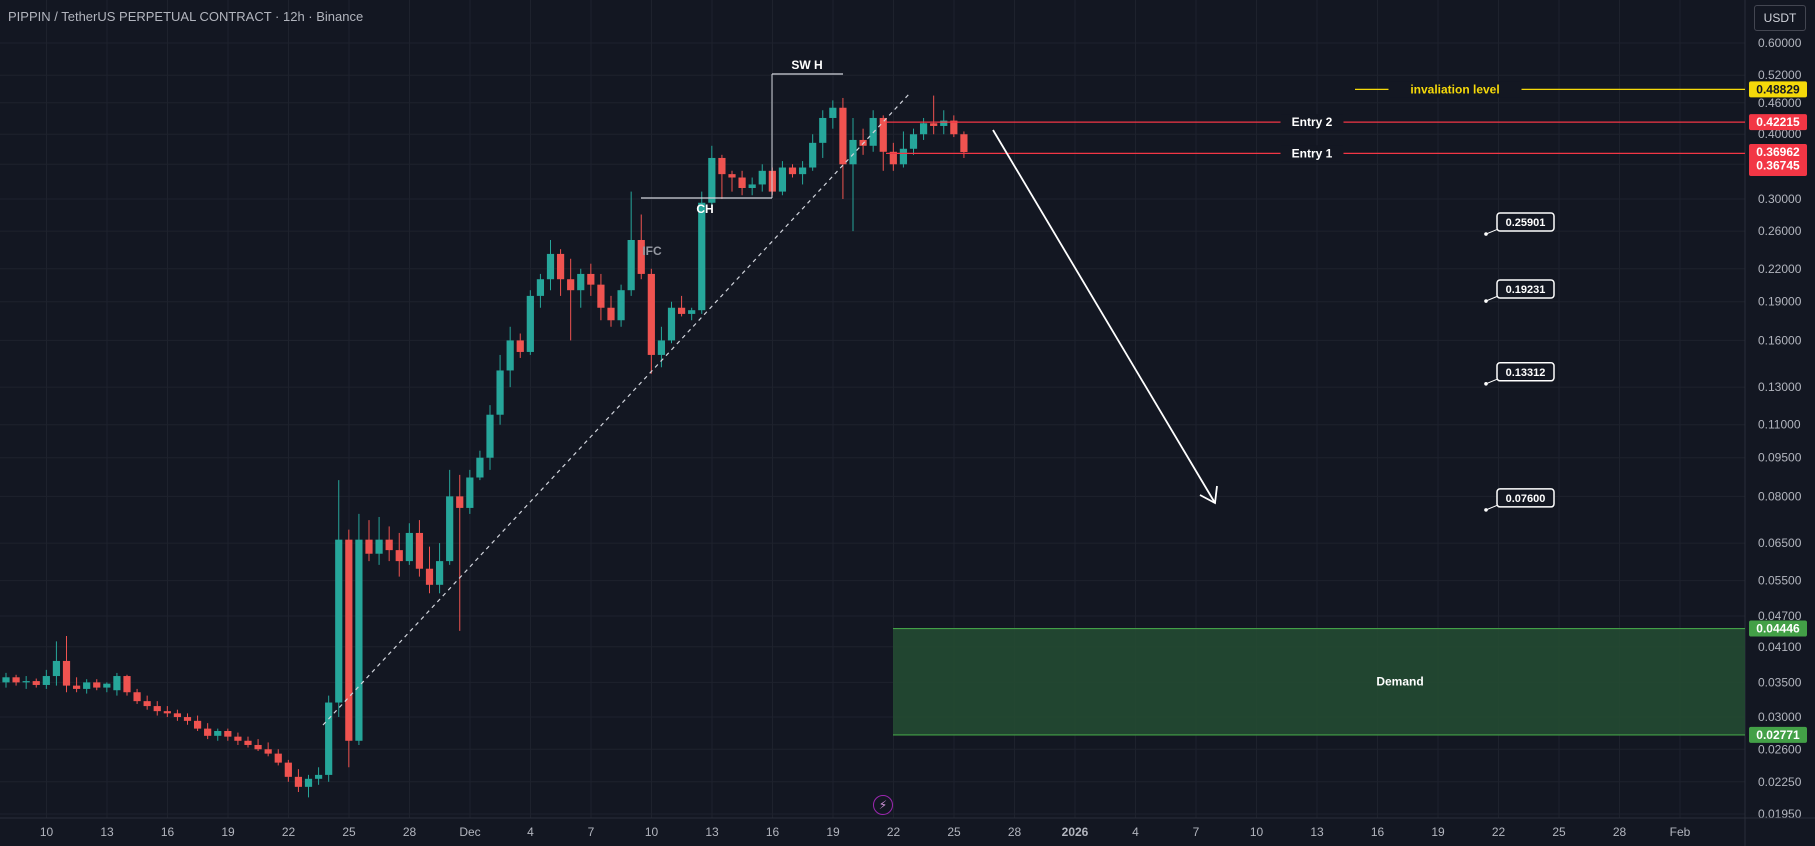 This screenshot has height=846, width=1815. I want to click on target-callout-text: 0.07600, so click(1526, 499).